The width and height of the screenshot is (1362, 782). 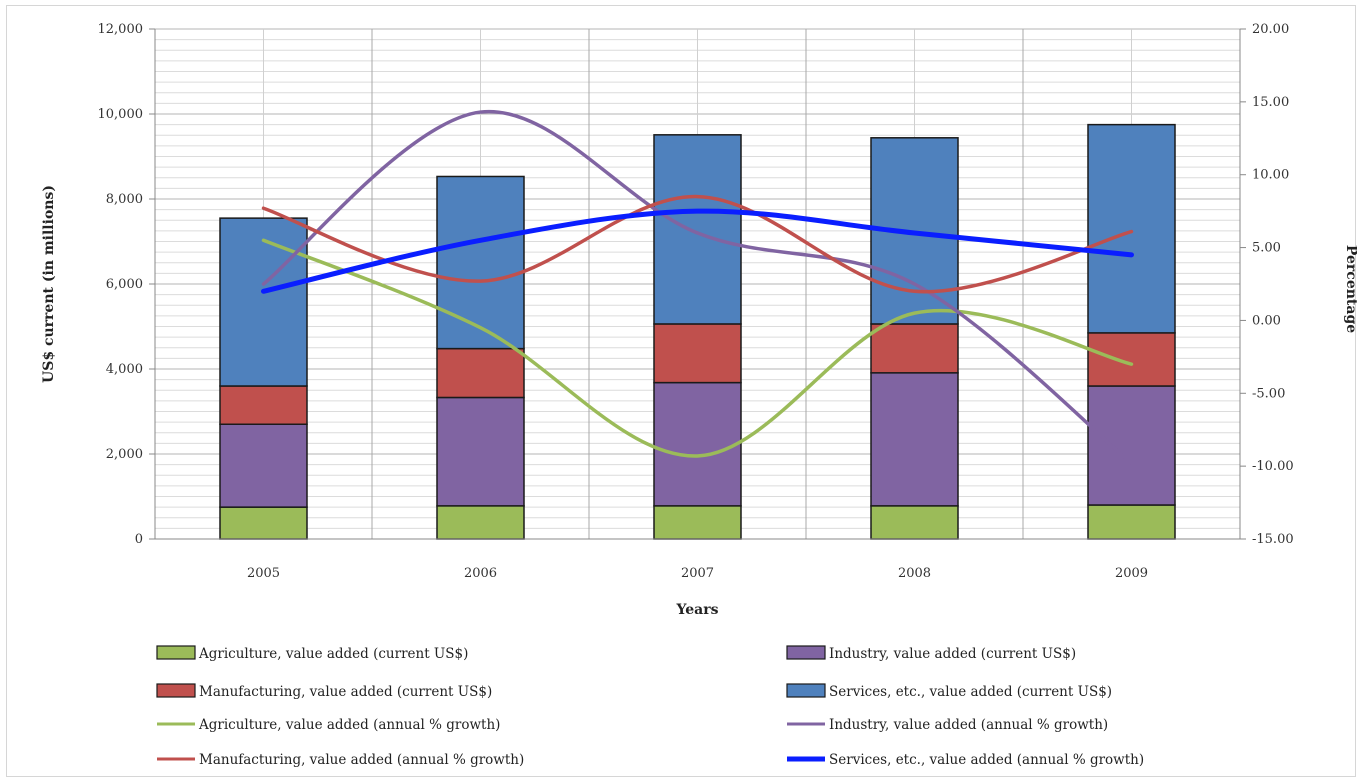 I want to click on x-tick-label: 2008, so click(x=914, y=573).